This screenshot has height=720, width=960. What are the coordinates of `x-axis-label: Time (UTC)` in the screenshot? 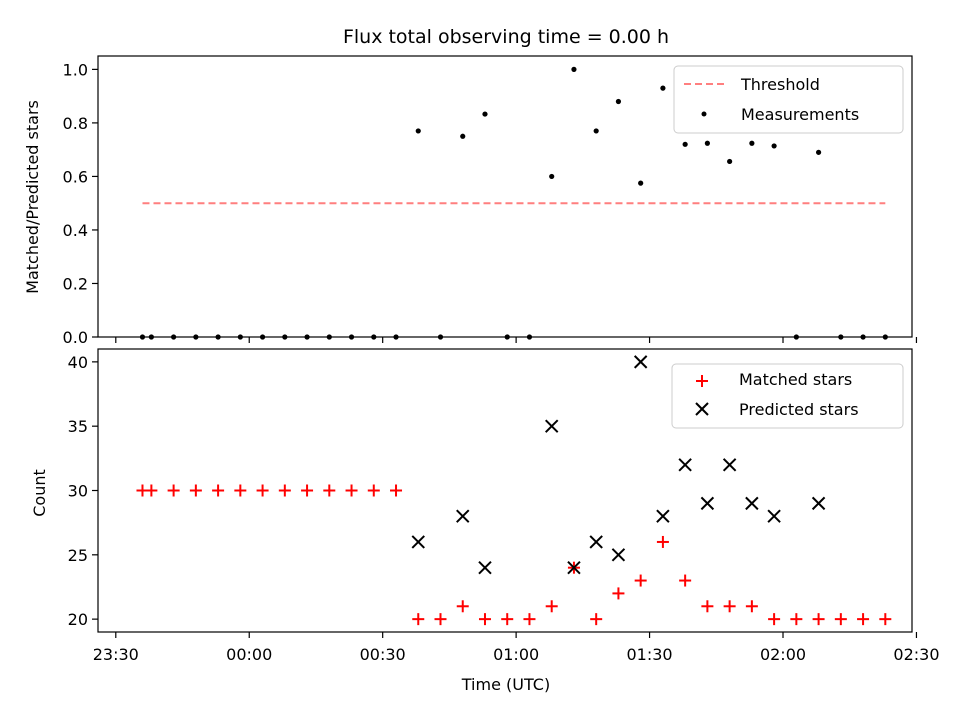 It's located at (505, 684).